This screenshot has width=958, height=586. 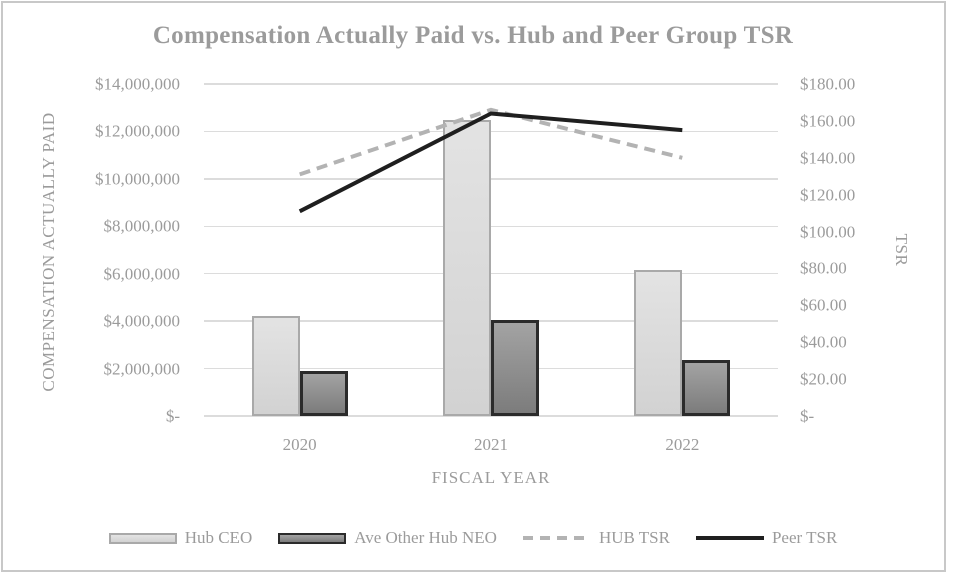 What do you see at coordinates (766, 538) in the screenshot?
I see `legend-item-peer-tsr: Peer TSR` at bounding box center [766, 538].